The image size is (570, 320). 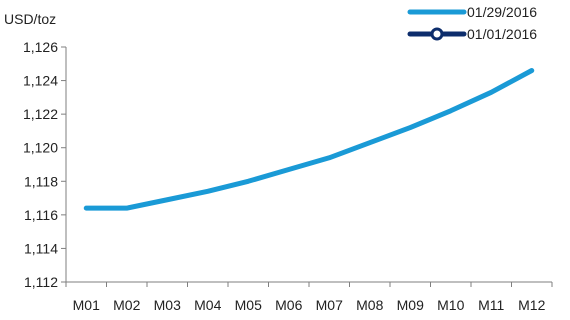 What do you see at coordinates (41, 248) in the screenshot?
I see `y-tick-label: 1,114` at bounding box center [41, 248].